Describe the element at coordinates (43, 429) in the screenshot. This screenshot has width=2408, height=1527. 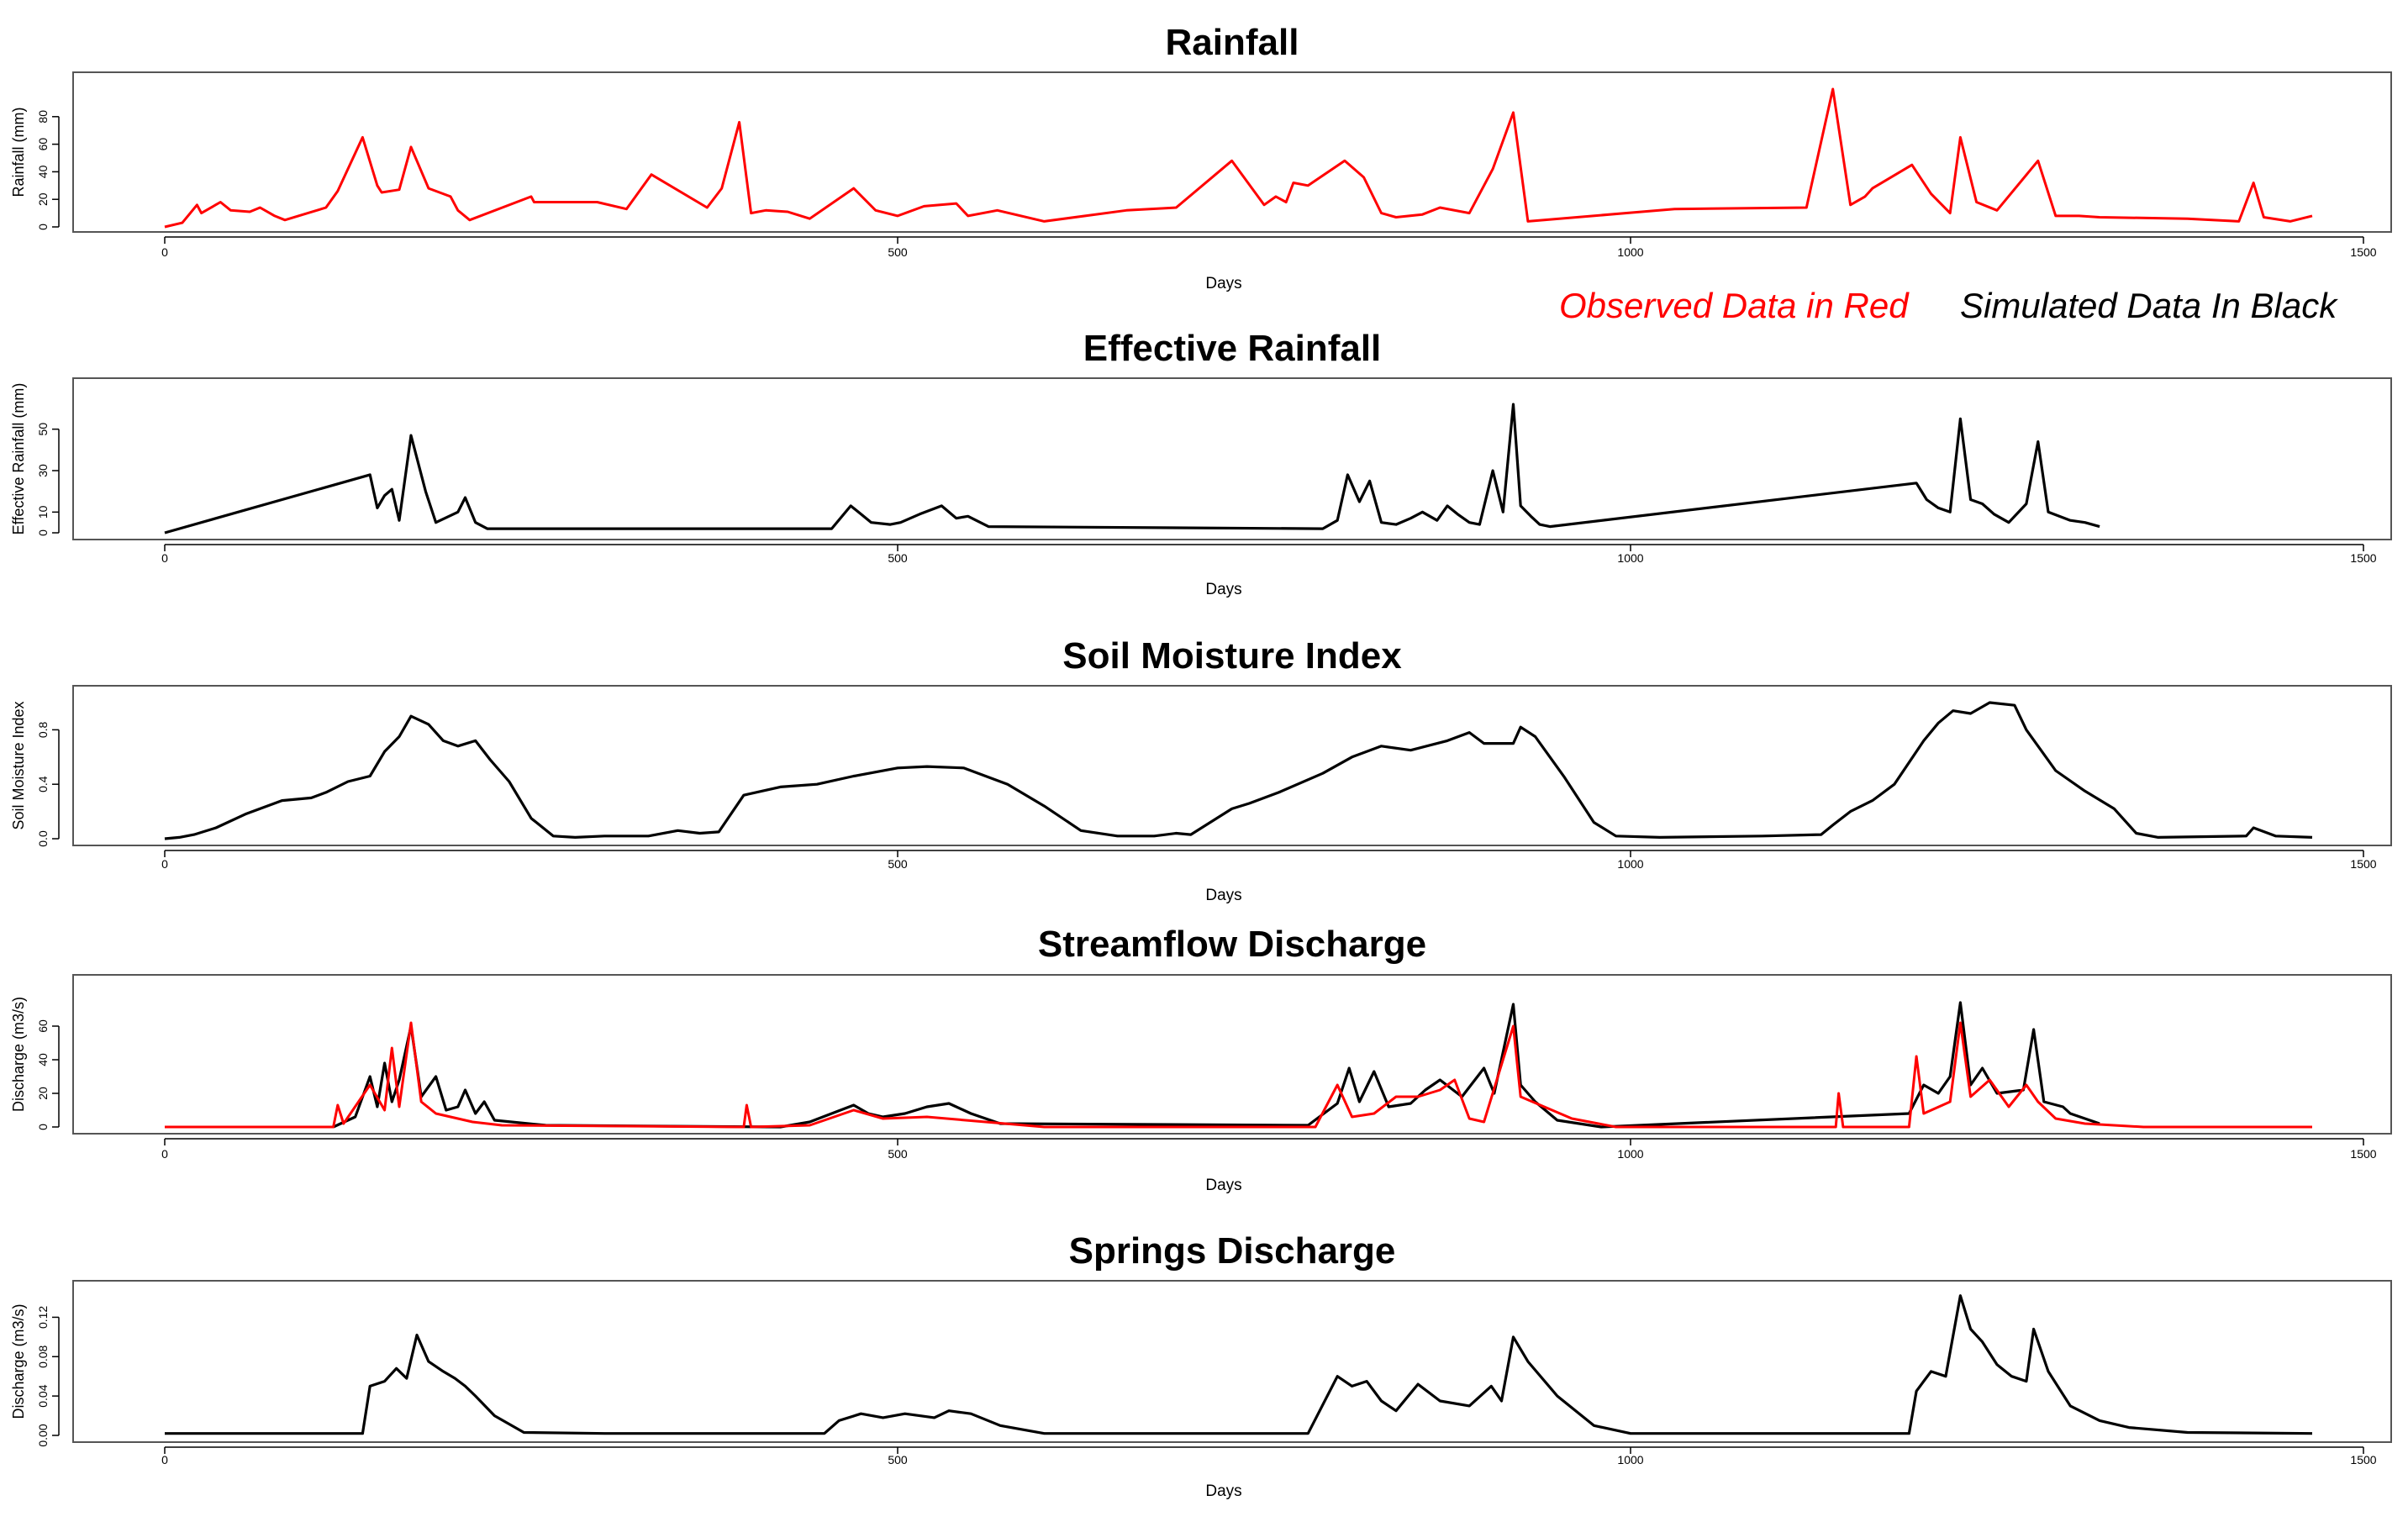
I see `y-tick-label: 50` at that location.